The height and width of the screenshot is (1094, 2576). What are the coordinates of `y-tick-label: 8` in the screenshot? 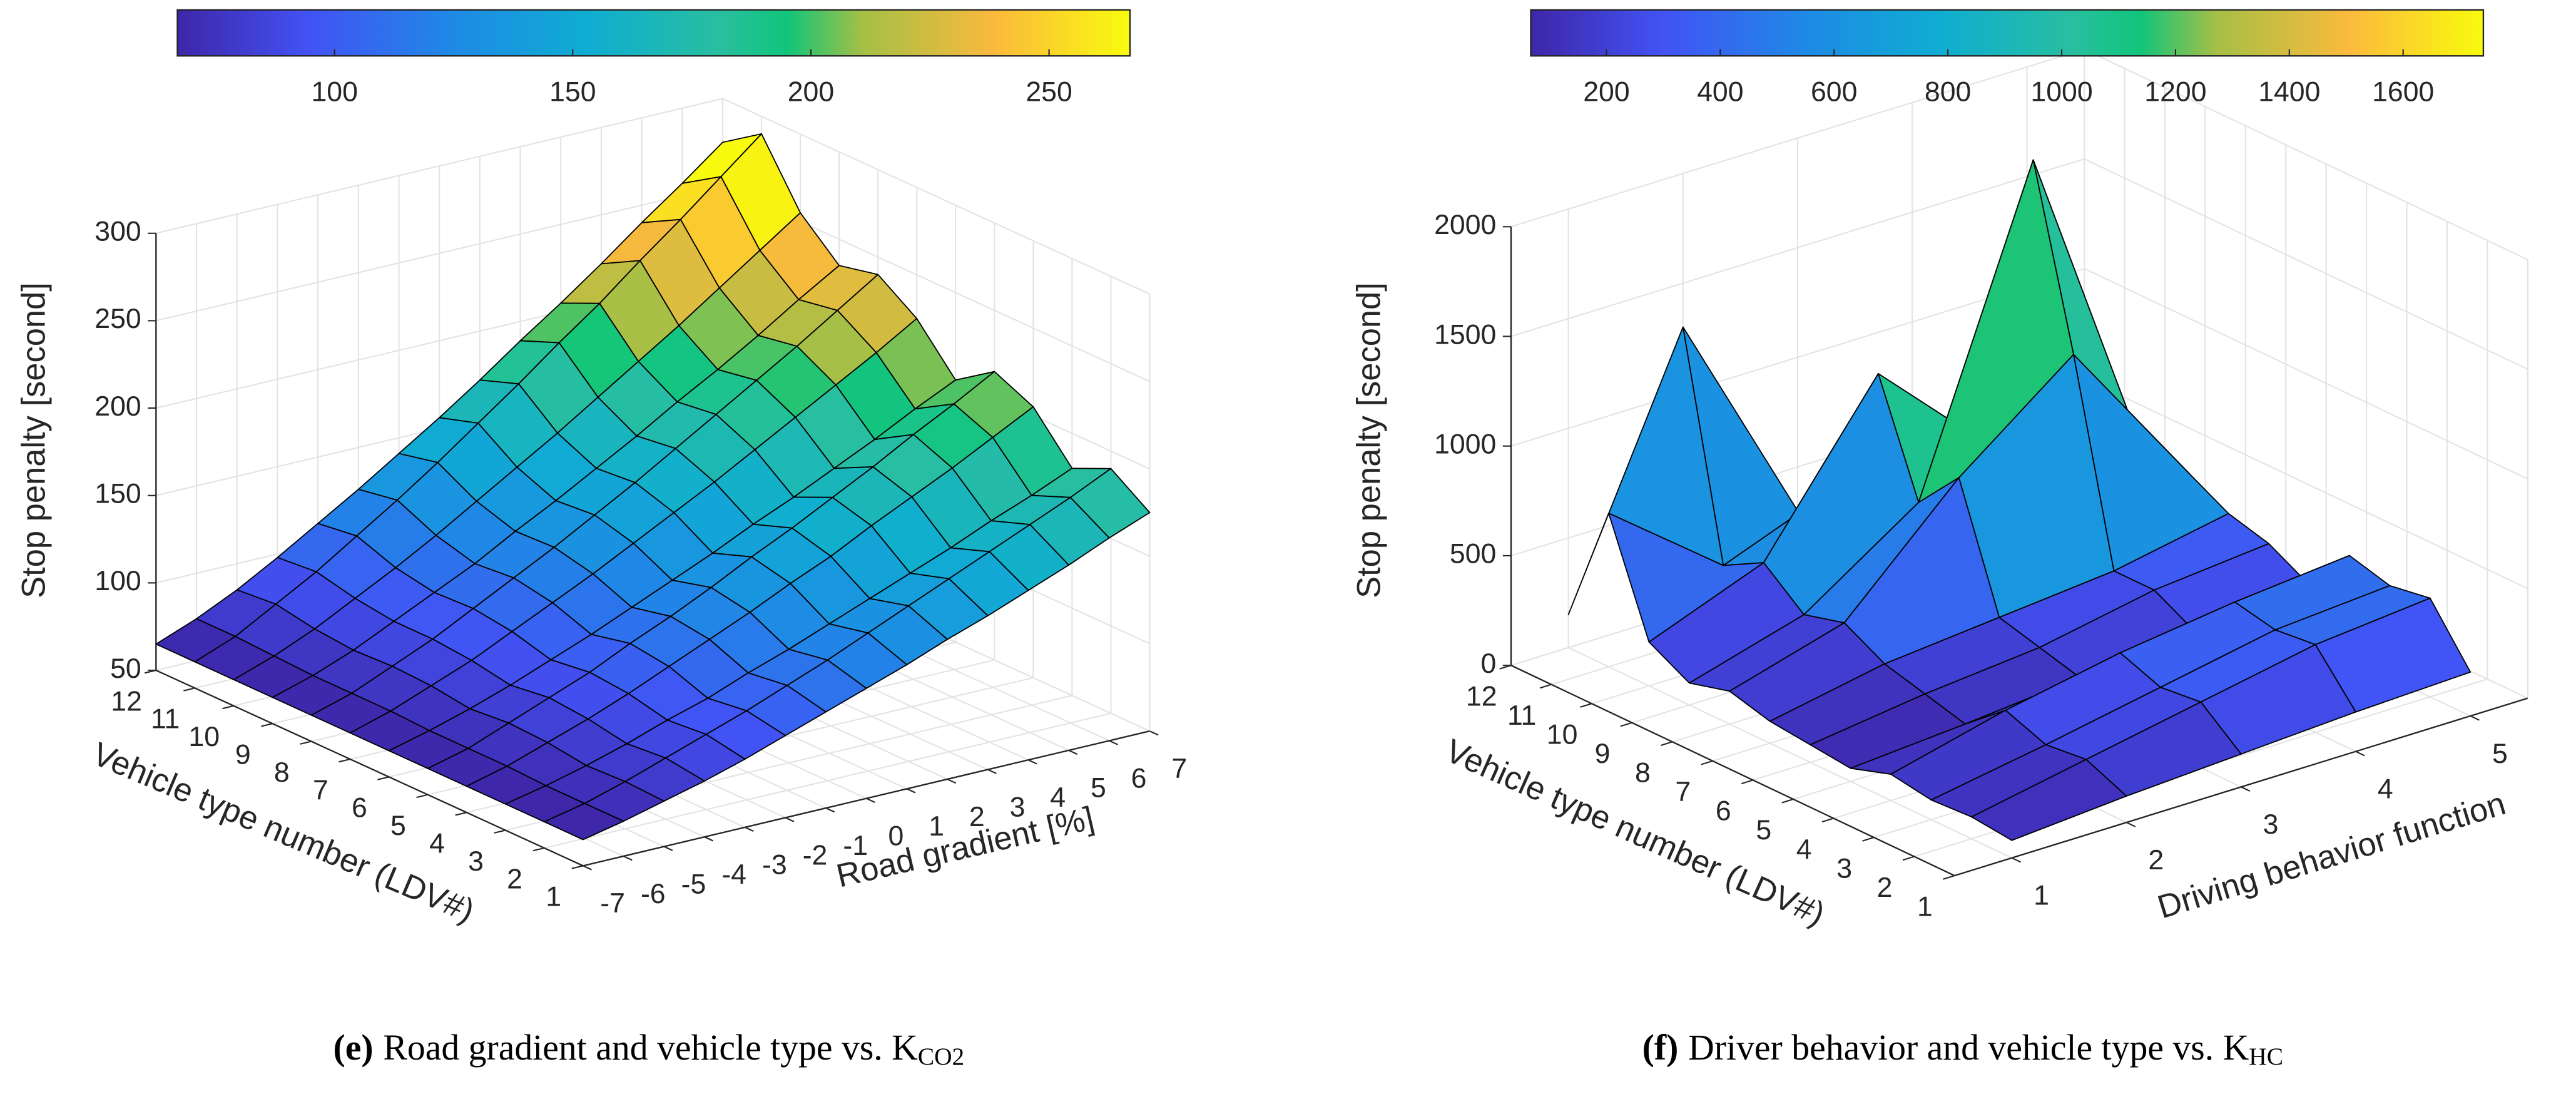 It's located at (1643, 773).